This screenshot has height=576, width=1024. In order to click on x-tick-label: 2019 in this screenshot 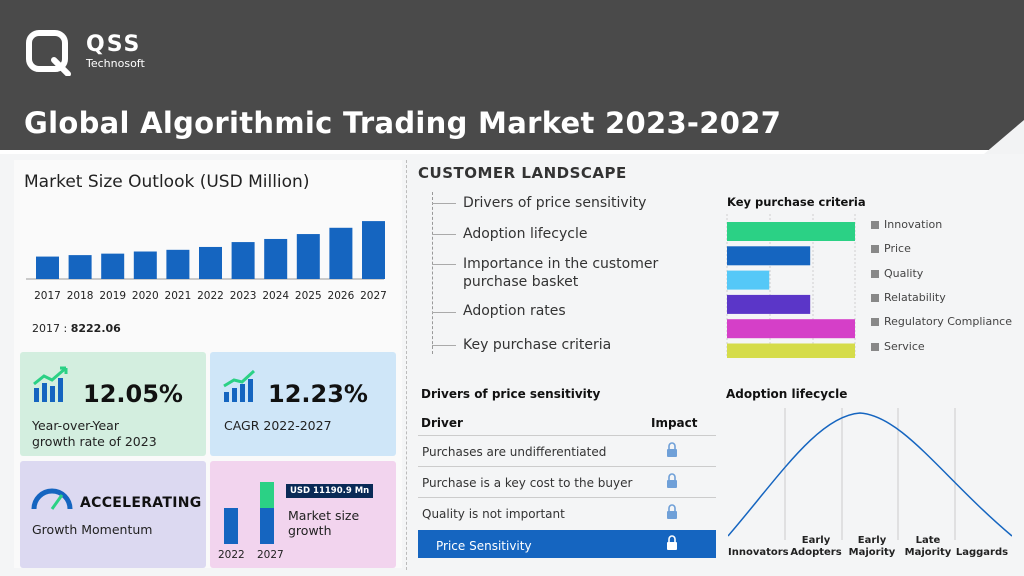, I will do `click(112, 296)`.